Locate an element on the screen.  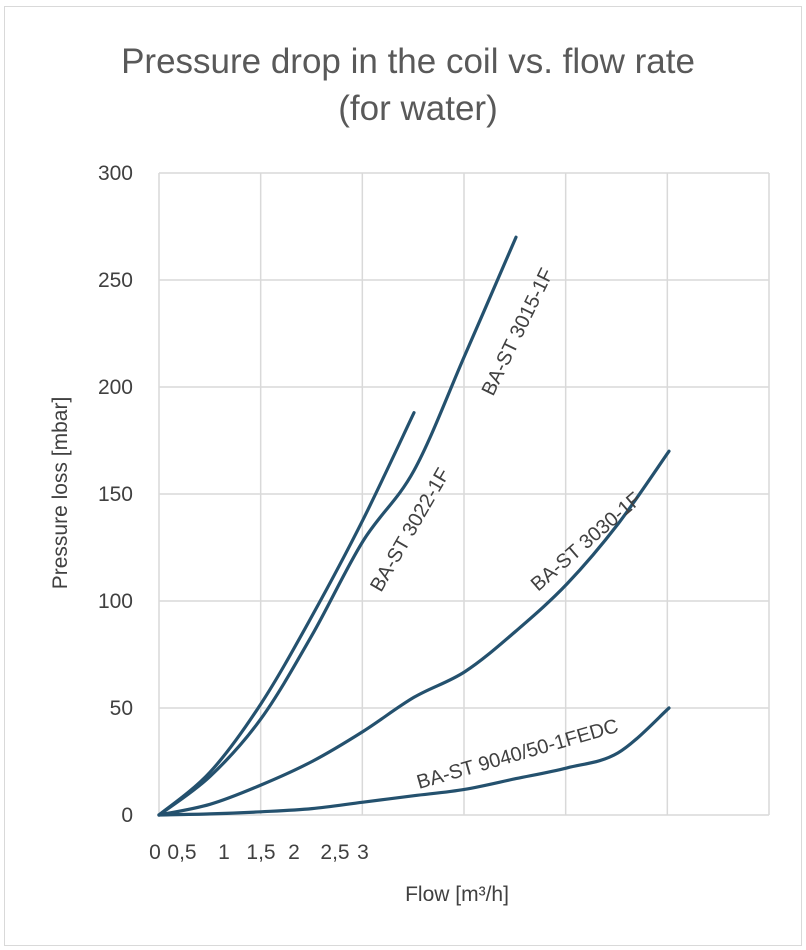
series-label-2: BA-ST 3015-1F is located at coordinates (518, 332).